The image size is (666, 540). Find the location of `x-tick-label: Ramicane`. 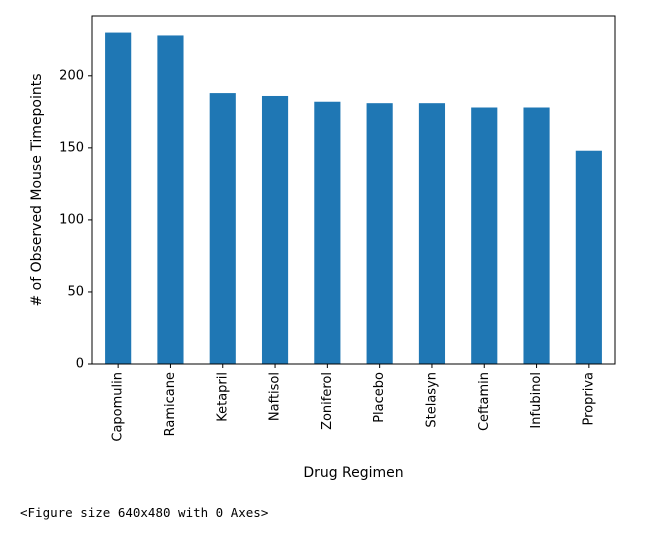

x-tick-label: Ramicane is located at coordinates (170, 404).